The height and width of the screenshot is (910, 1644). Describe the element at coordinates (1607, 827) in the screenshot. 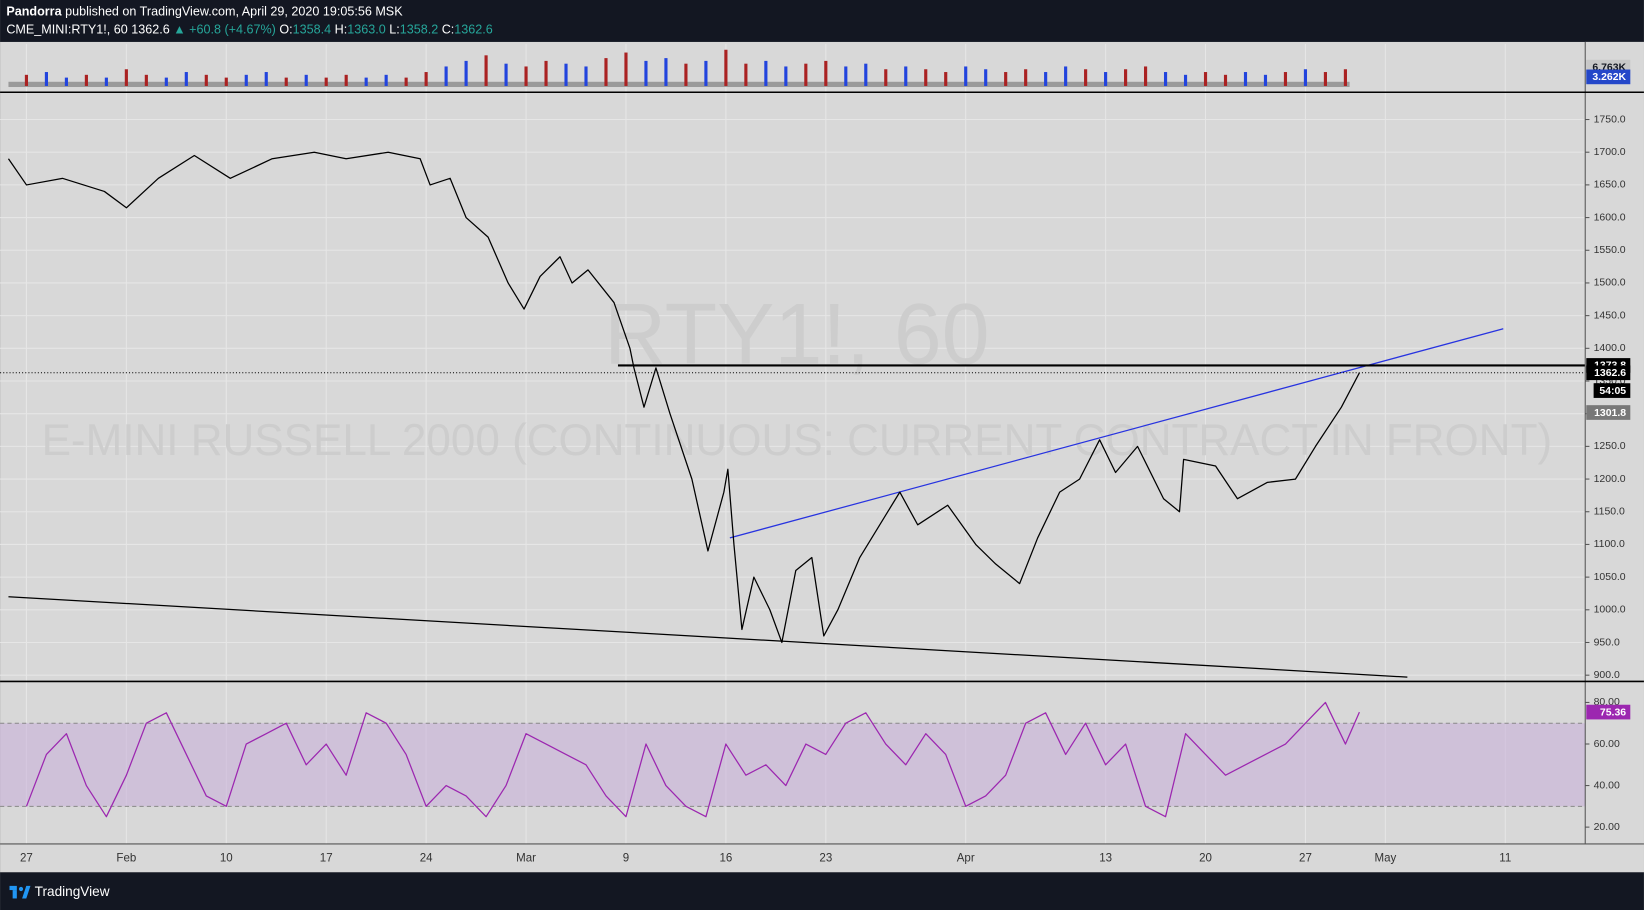

I see `y-tick-label: 20.00` at that location.